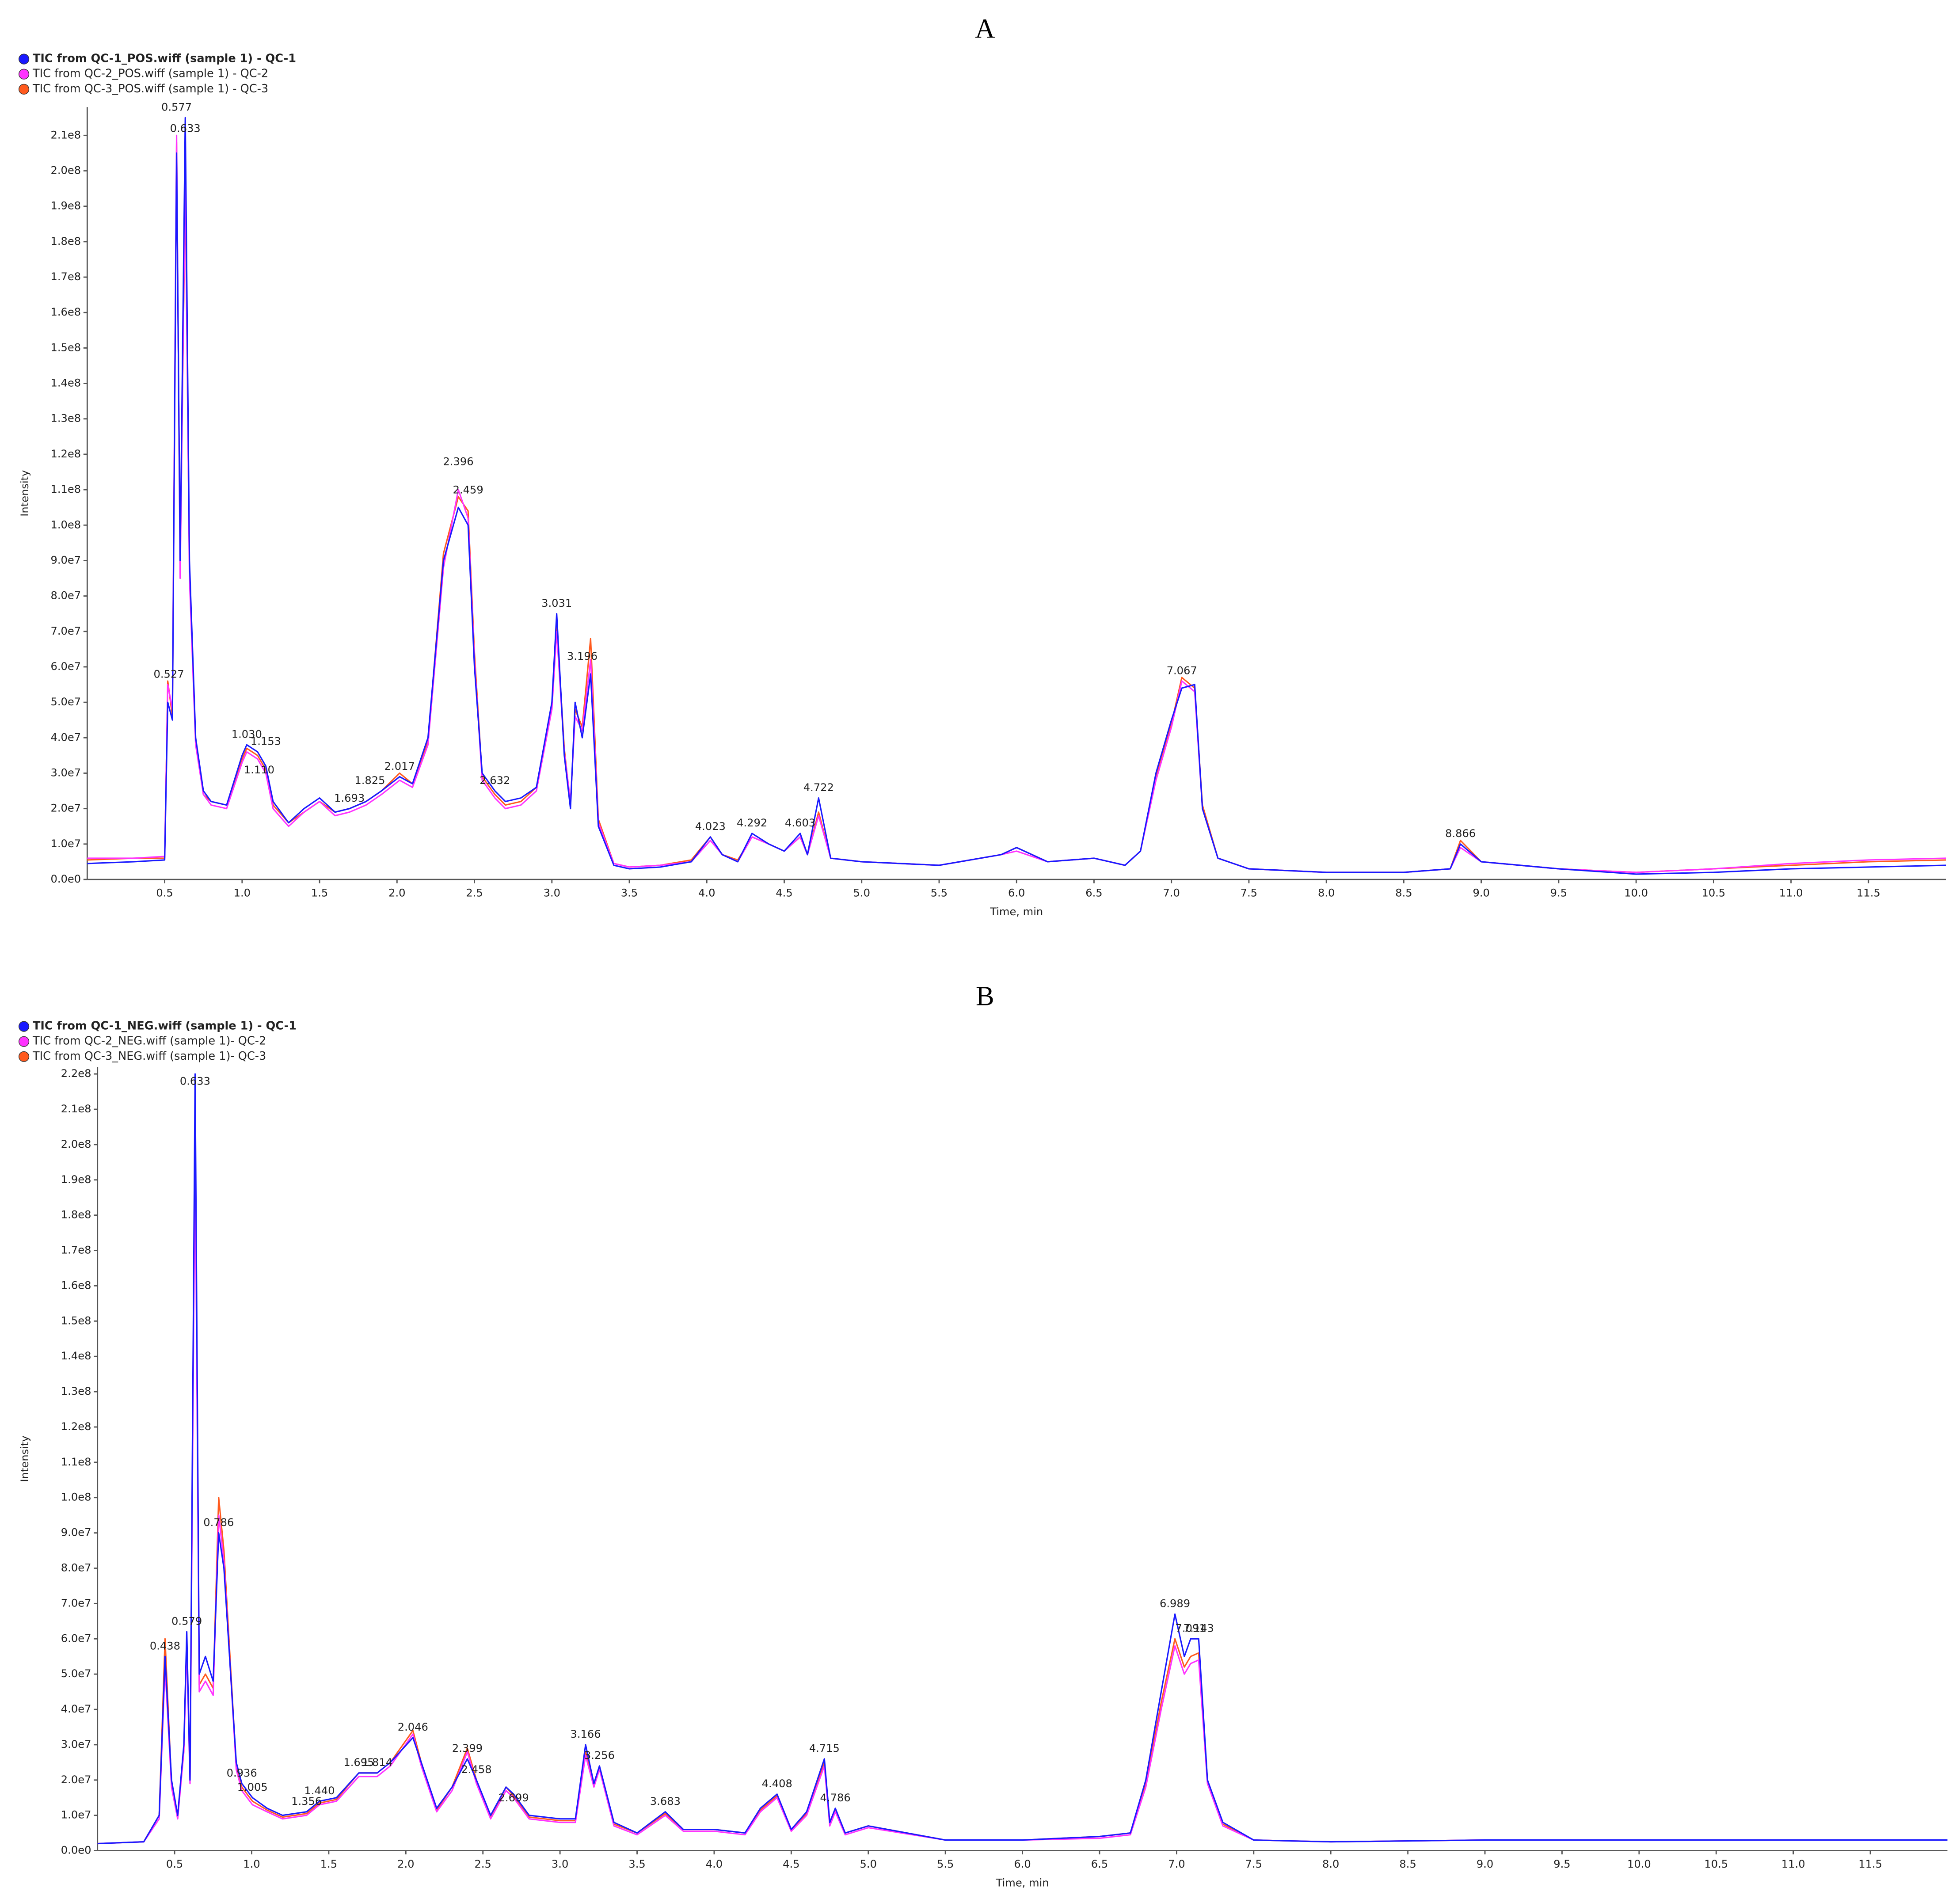 This screenshot has height=1899, width=1960. What do you see at coordinates (149, 1056) in the screenshot?
I see `legend-label: TIC from QC-3_NEG.wiff (sample 1)- QC-3` at bounding box center [149, 1056].